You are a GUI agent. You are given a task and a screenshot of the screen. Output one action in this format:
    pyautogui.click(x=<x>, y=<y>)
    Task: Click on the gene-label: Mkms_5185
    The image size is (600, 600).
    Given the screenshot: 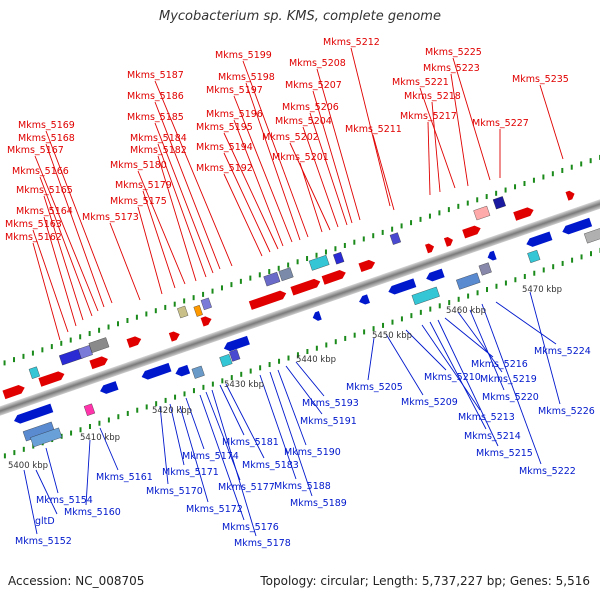 What is the action you would take?
    pyautogui.click(x=155, y=117)
    